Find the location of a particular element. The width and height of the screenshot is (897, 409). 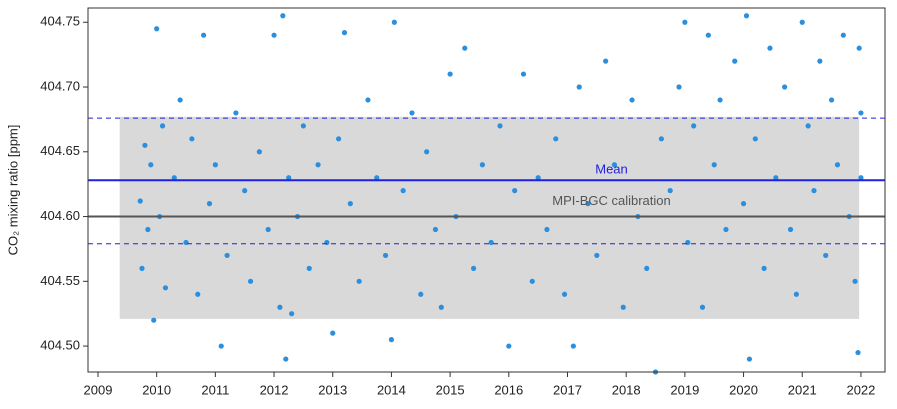

y-tick-label: 404.60 is located at coordinates (60, 215).